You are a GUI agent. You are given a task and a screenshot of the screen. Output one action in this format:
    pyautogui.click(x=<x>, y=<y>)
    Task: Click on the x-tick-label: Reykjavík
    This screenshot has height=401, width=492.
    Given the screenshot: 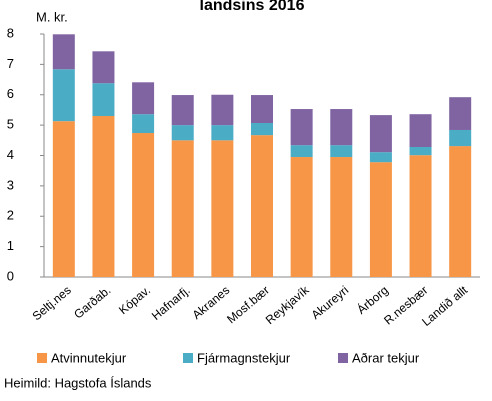 What is the action you would take?
    pyautogui.click(x=288, y=304)
    